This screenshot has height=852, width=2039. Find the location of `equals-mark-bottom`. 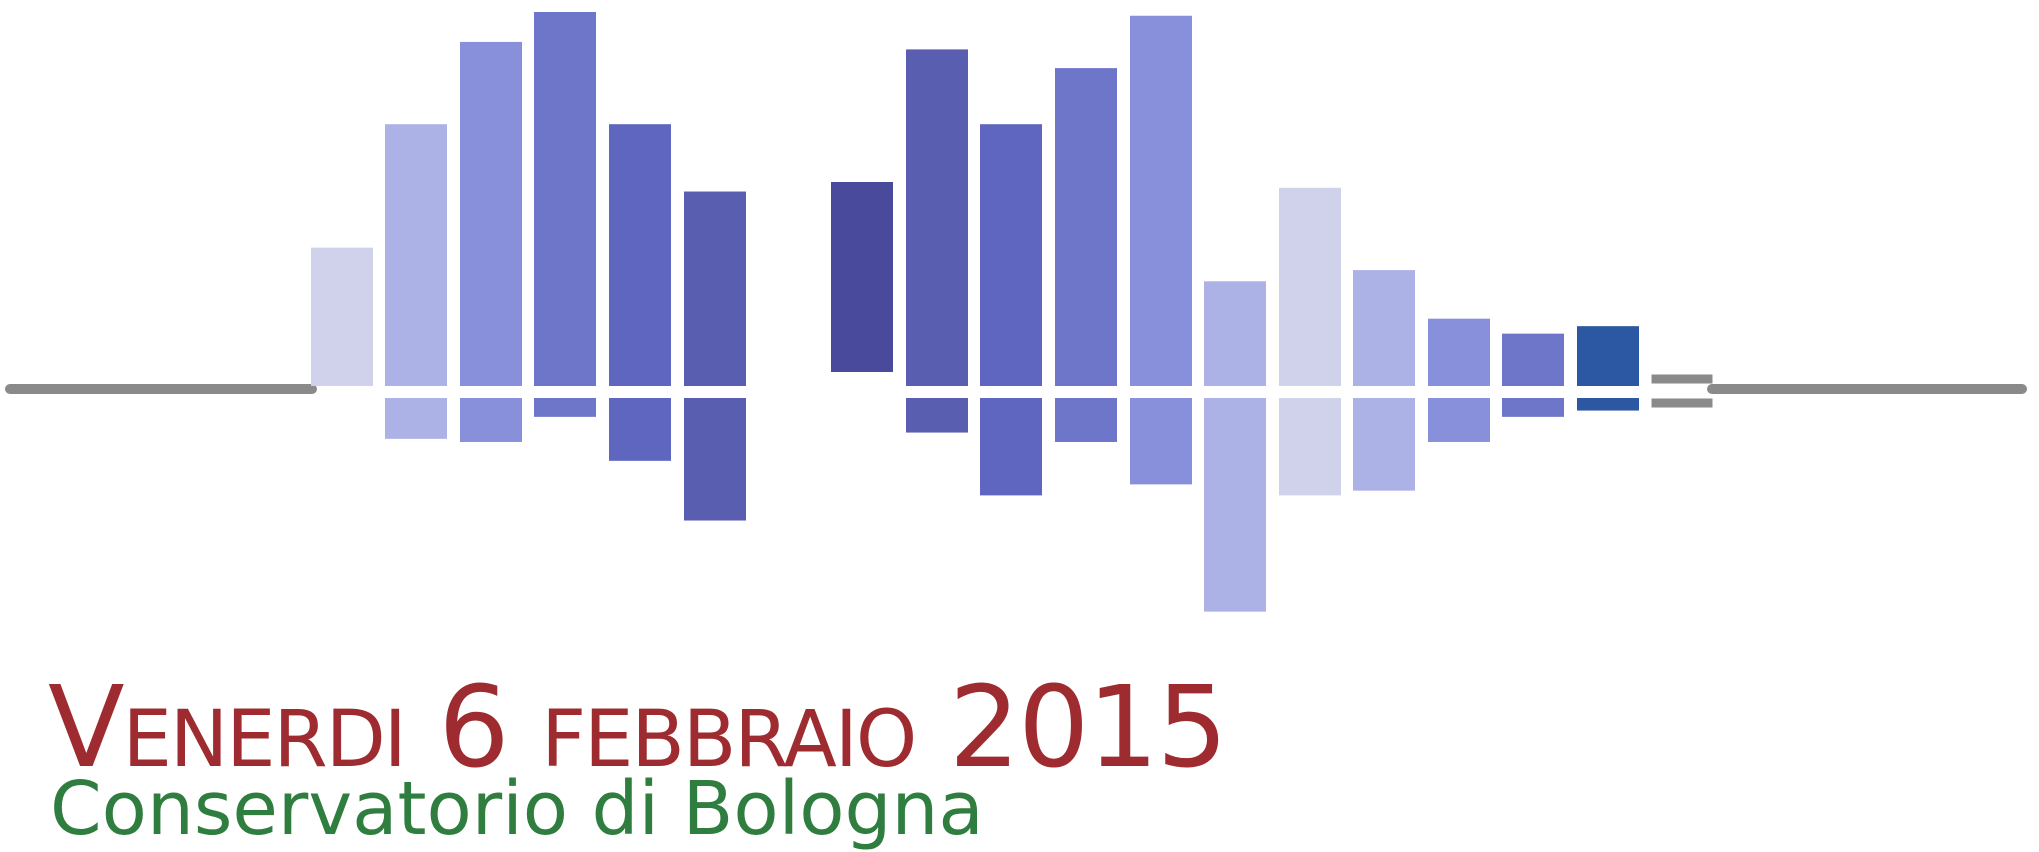

equals-mark-bottom is located at coordinates (1682, 403).